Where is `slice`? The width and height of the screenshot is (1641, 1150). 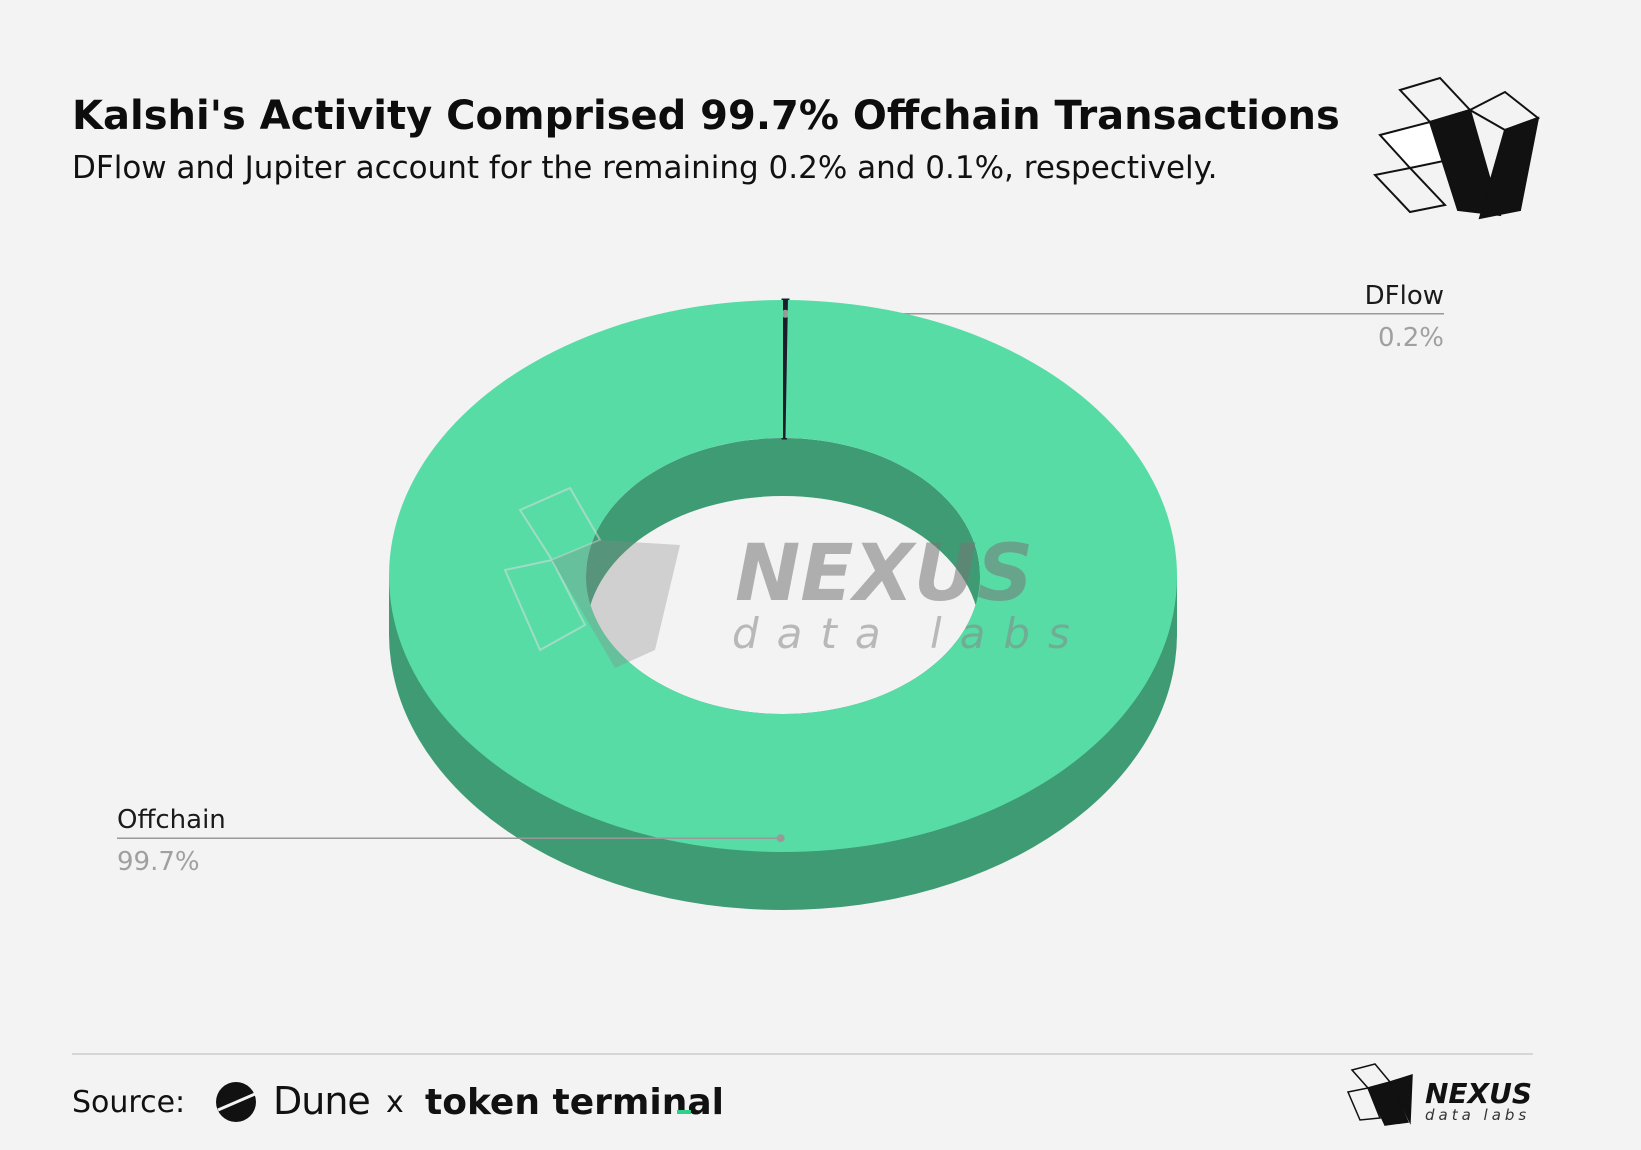
slice is located at coordinates (785, 369).